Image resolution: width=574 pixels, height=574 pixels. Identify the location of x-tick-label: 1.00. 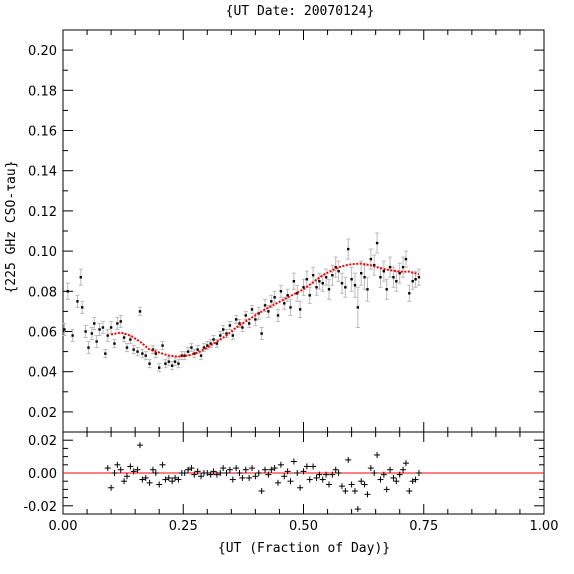
(544, 526).